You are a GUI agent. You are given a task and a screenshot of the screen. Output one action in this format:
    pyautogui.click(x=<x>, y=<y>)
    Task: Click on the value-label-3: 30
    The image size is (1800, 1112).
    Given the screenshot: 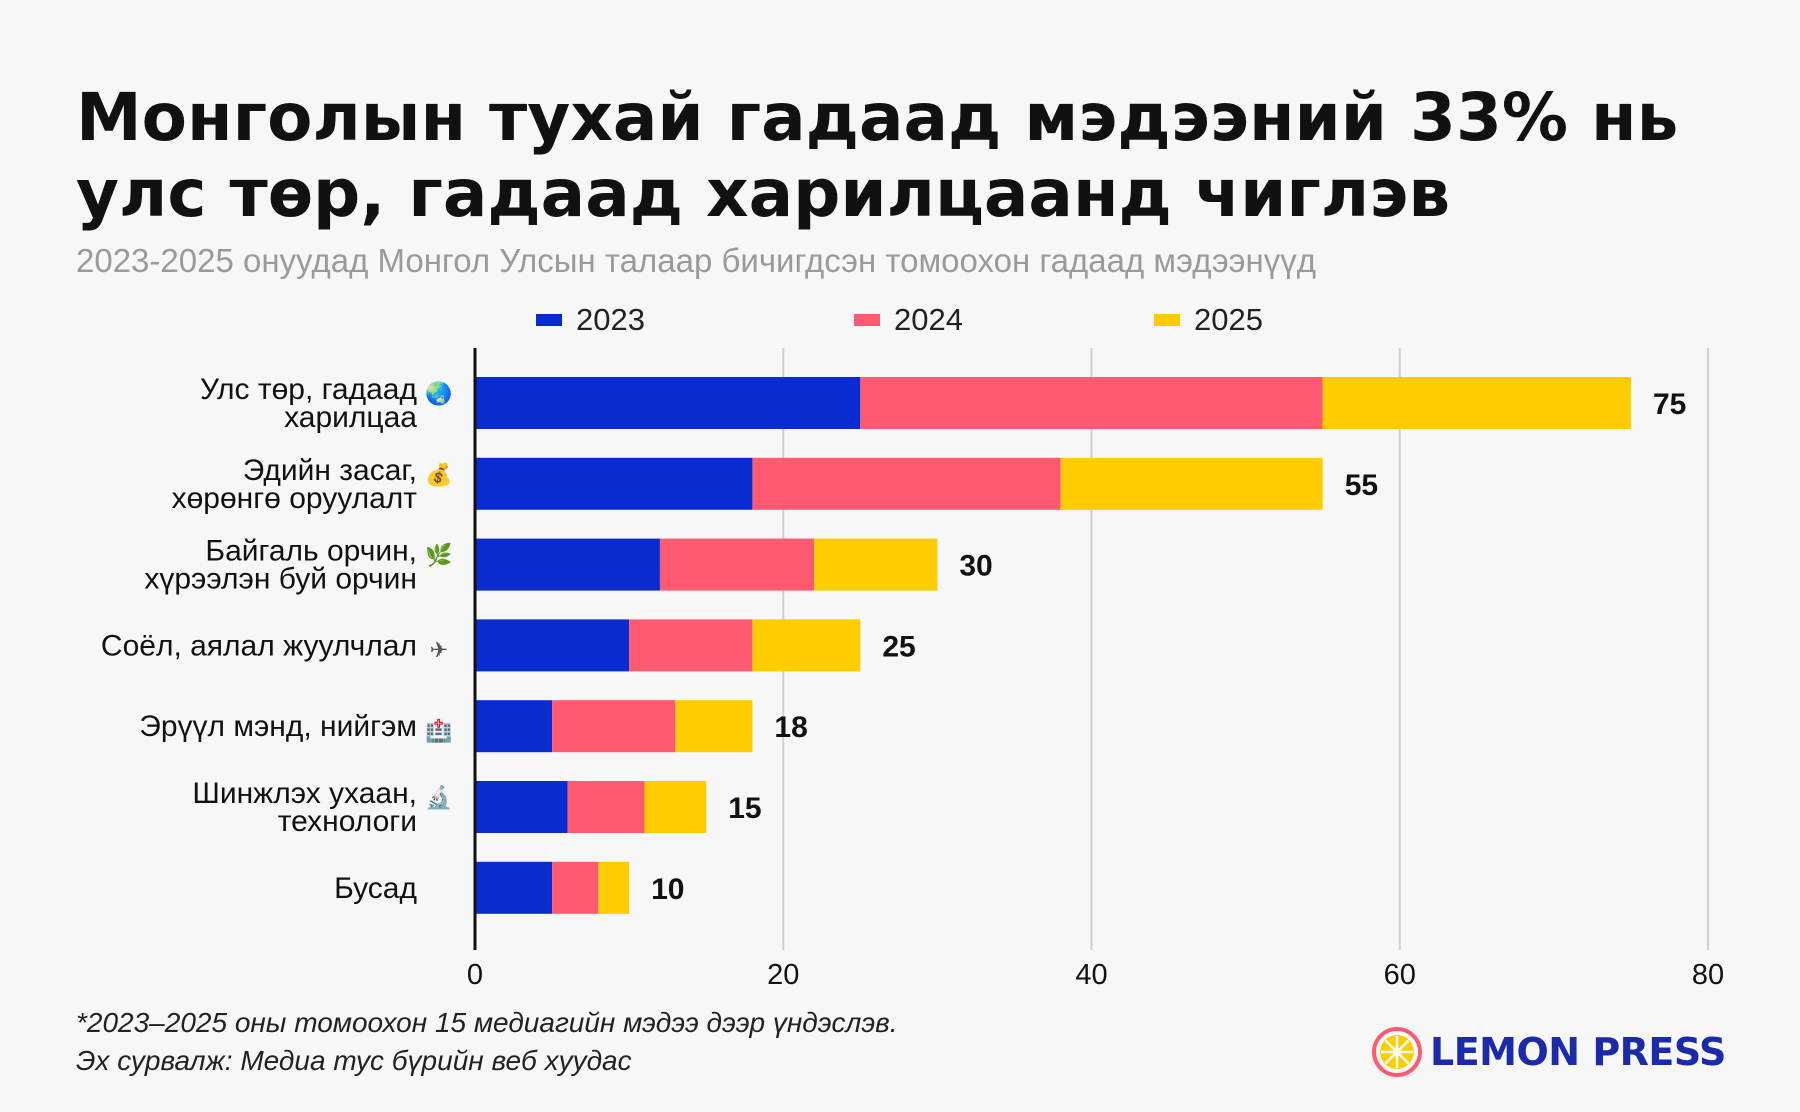 What is the action you would take?
    pyautogui.click(x=975, y=566)
    